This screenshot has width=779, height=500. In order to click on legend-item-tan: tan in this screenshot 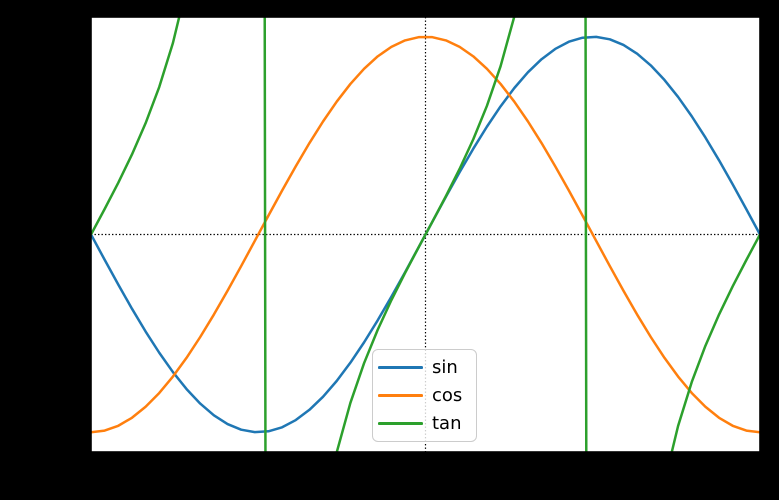, I will do `click(424, 424)`.